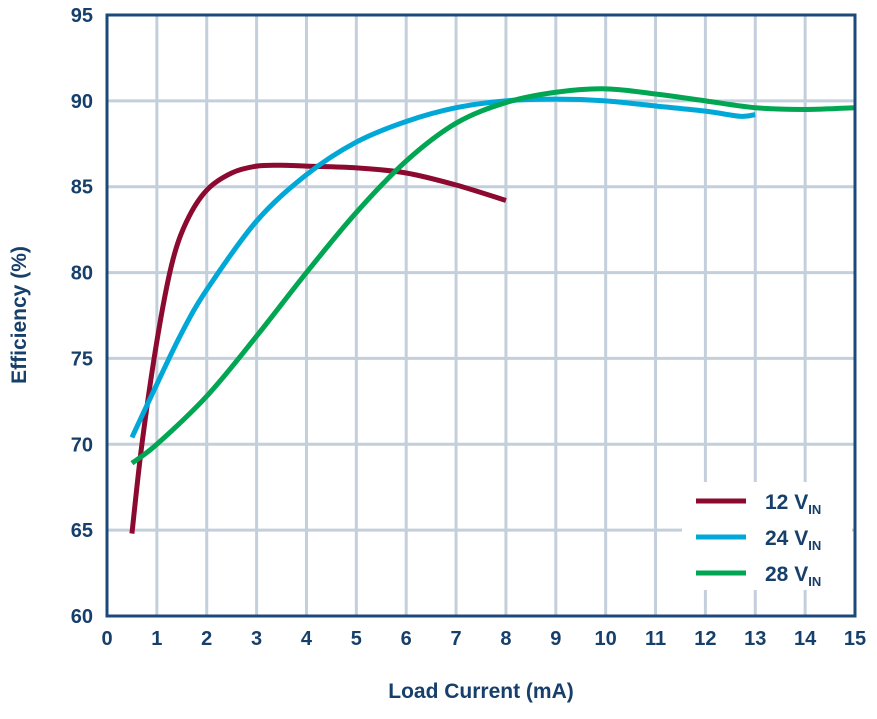 The height and width of the screenshot is (719, 877). Describe the element at coordinates (19, 315) in the screenshot. I see `y-axis-label: Efficiency (%)` at that location.